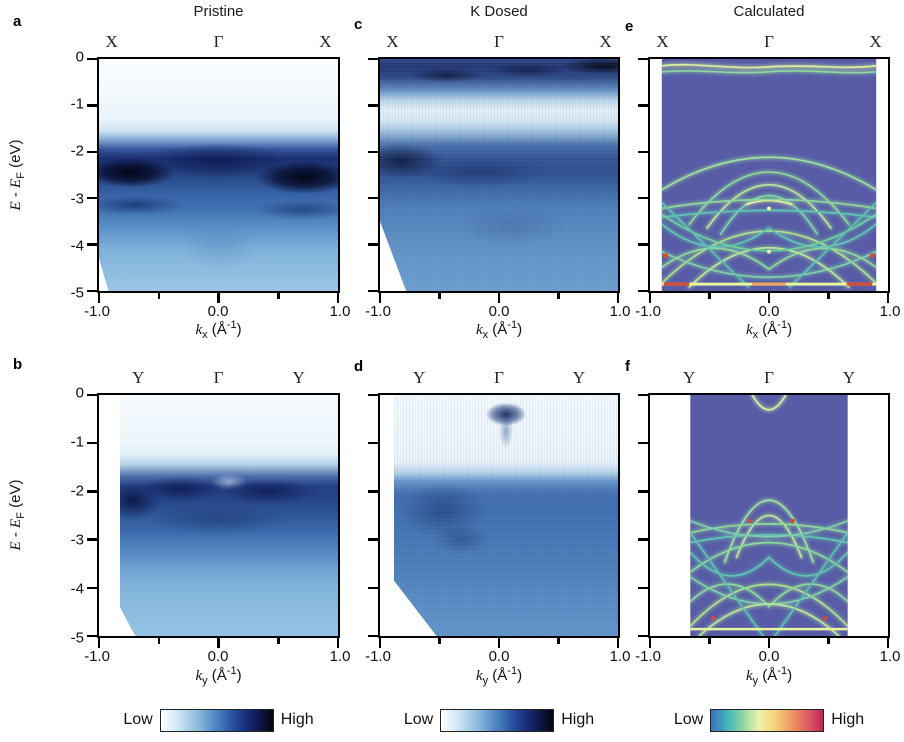 The width and height of the screenshot is (904, 742). I want to click on high-symmetry-labels-f: Y Γ Y, so click(769, 379).